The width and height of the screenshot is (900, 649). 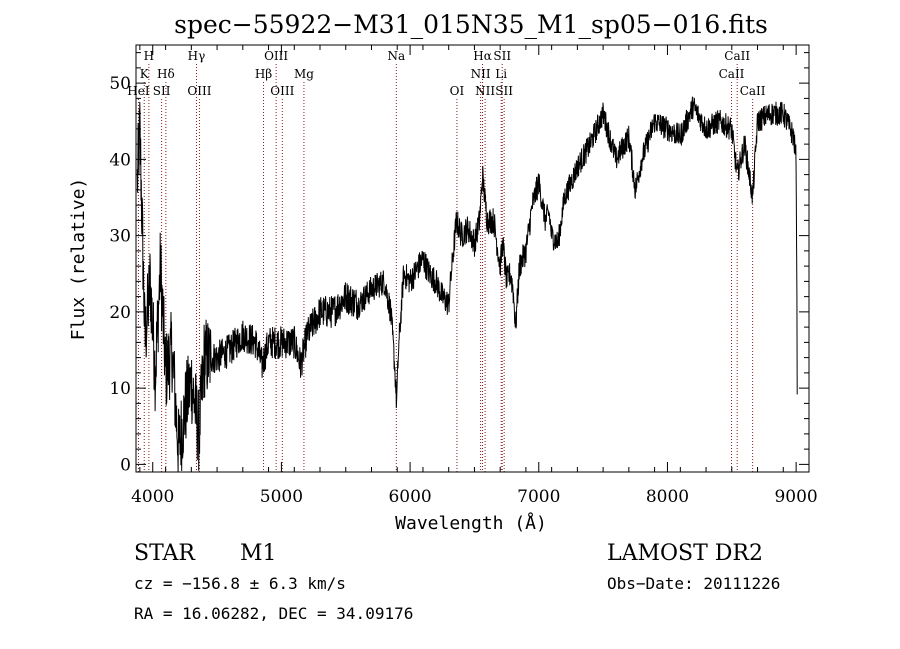 I want to click on line-marker-label: Hδ, so click(x=166, y=74).